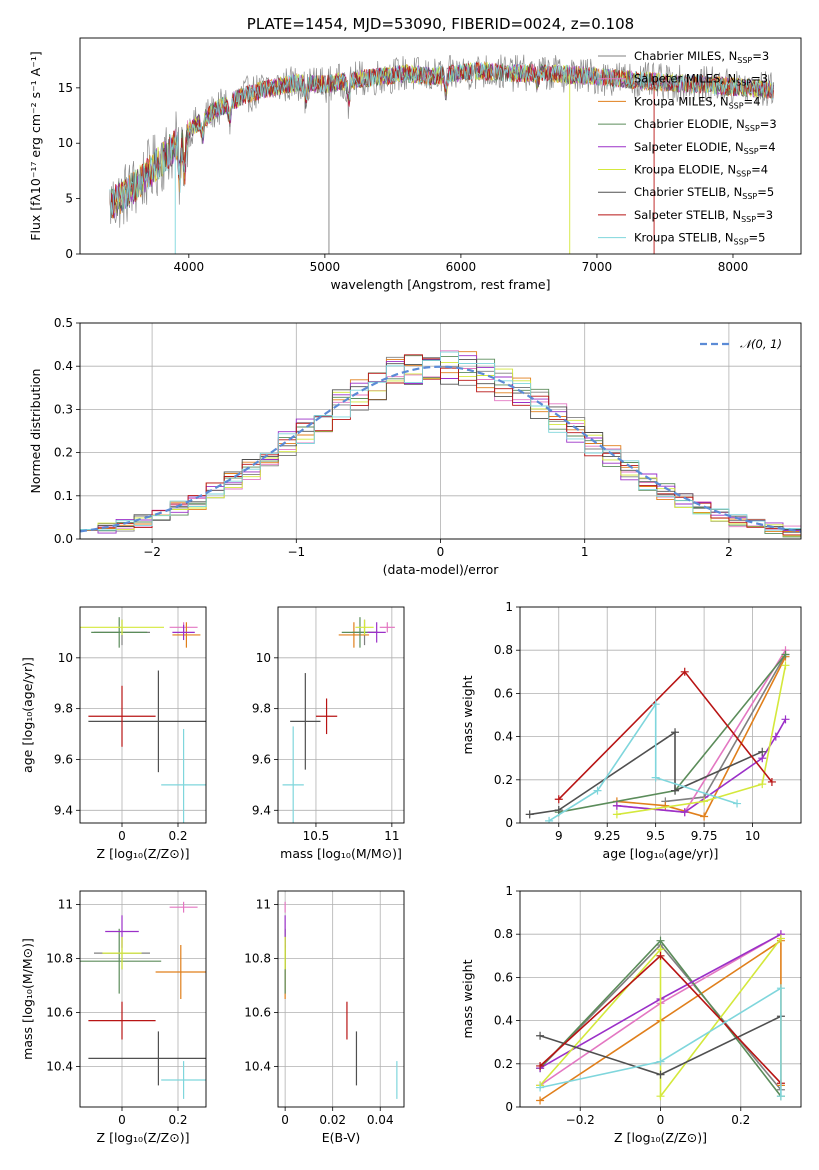 The height and width of the screenshot is (1170, 819). I want to click on errorbar-kroupa-elodie, so click(122, 627).